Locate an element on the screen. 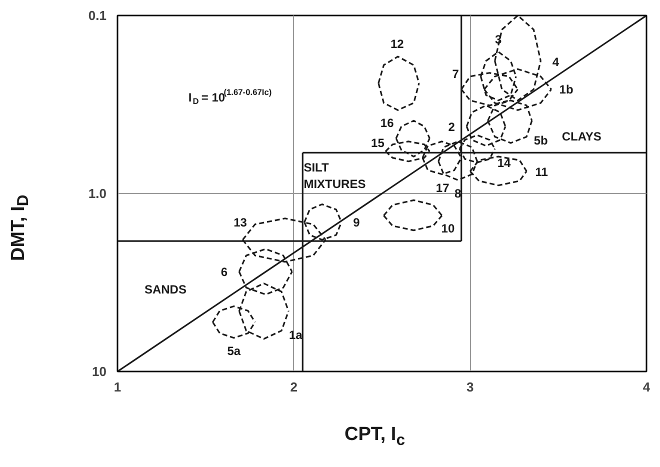 The height and width of the screenshot is (467, 660). x-tick-label: 2 is located at coordinates (294, 387).